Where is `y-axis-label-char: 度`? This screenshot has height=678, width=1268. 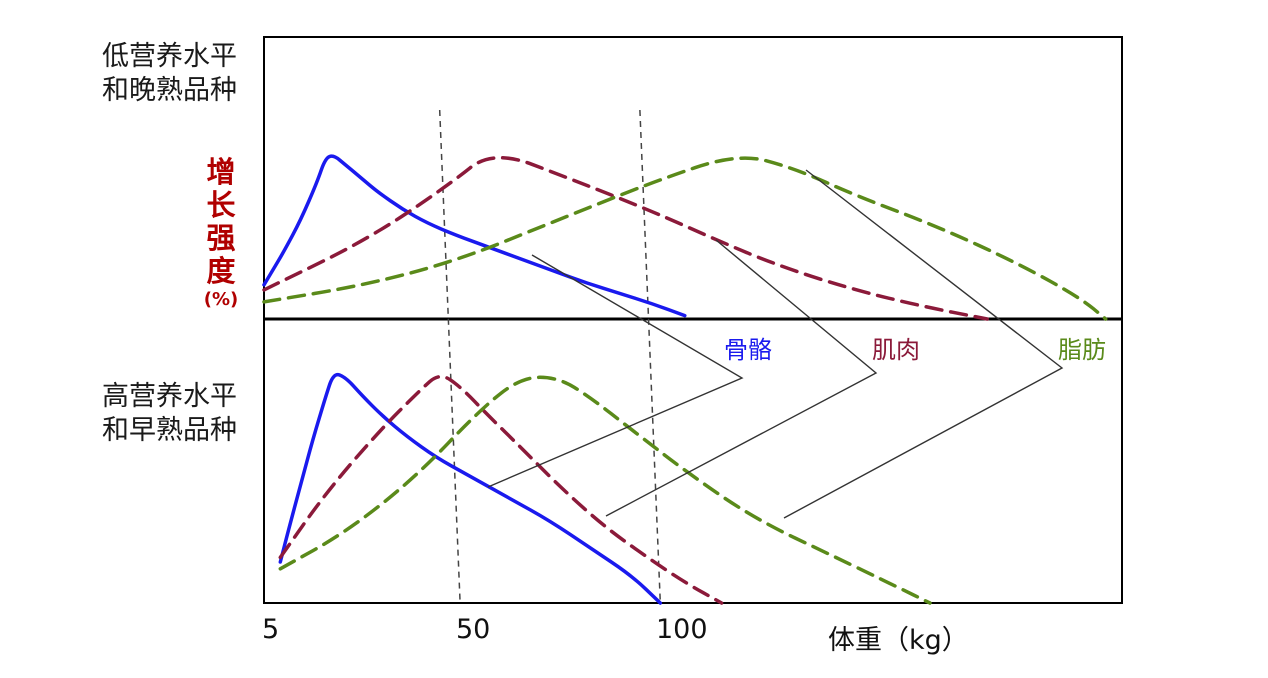
y-axis-label-char: 度 is located at coordinates (221, 271).